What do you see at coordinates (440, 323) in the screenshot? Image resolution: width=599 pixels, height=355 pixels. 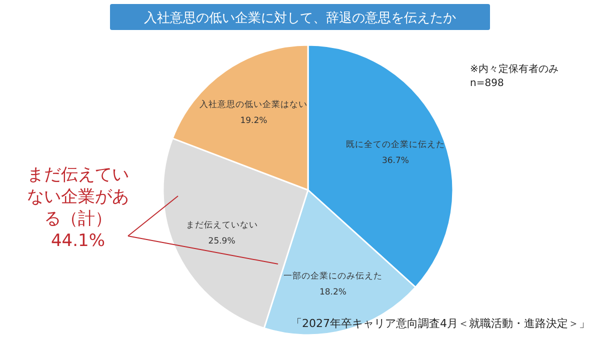 I see `text: 「2027年卒キャリア意向調査4月＜就職活動・進路決定＞」` at bounding box center [440, 323].